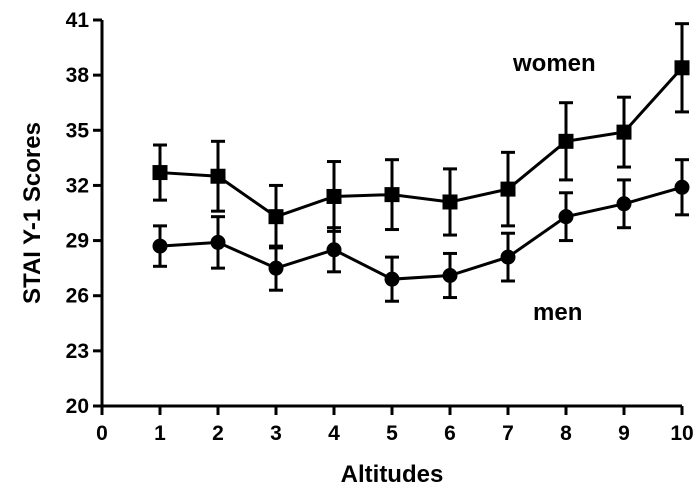  What do you see at coordinates (102, 433) in the screenshot?
I see `x-tick-label: 0` at bounding box center [102, 433].